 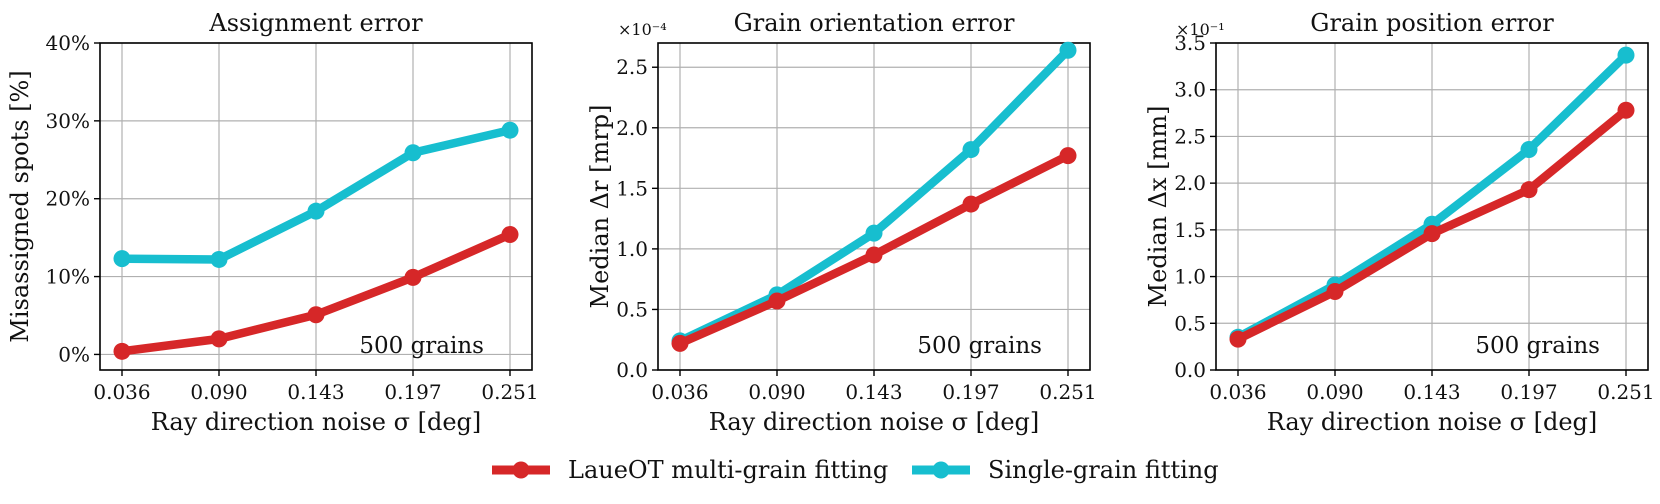 I want to click on y-offset-label: ×10⁻¹, so click(x=1200, y=29).